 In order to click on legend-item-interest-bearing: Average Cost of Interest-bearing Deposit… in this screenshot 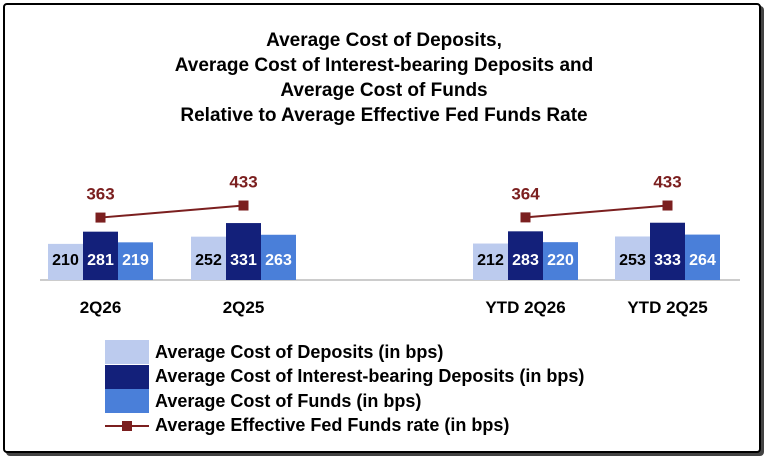, I will do `click(345, 377)`.